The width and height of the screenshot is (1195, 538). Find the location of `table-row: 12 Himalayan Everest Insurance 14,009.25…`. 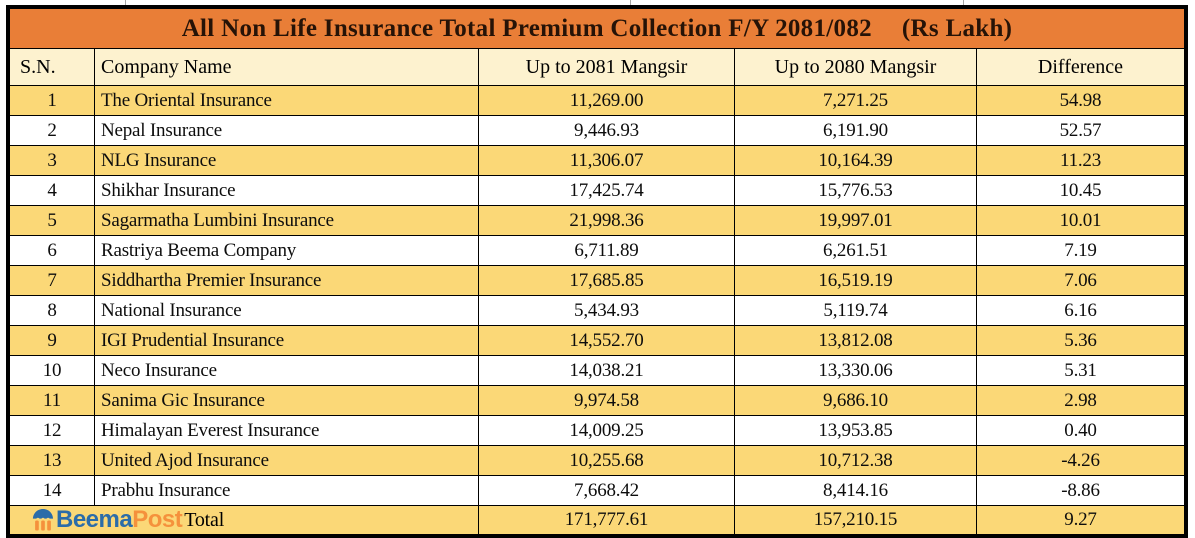

table-row: 12 Himalayan Everest Insurance 14,009.25… is located at coordinates (597, 430).